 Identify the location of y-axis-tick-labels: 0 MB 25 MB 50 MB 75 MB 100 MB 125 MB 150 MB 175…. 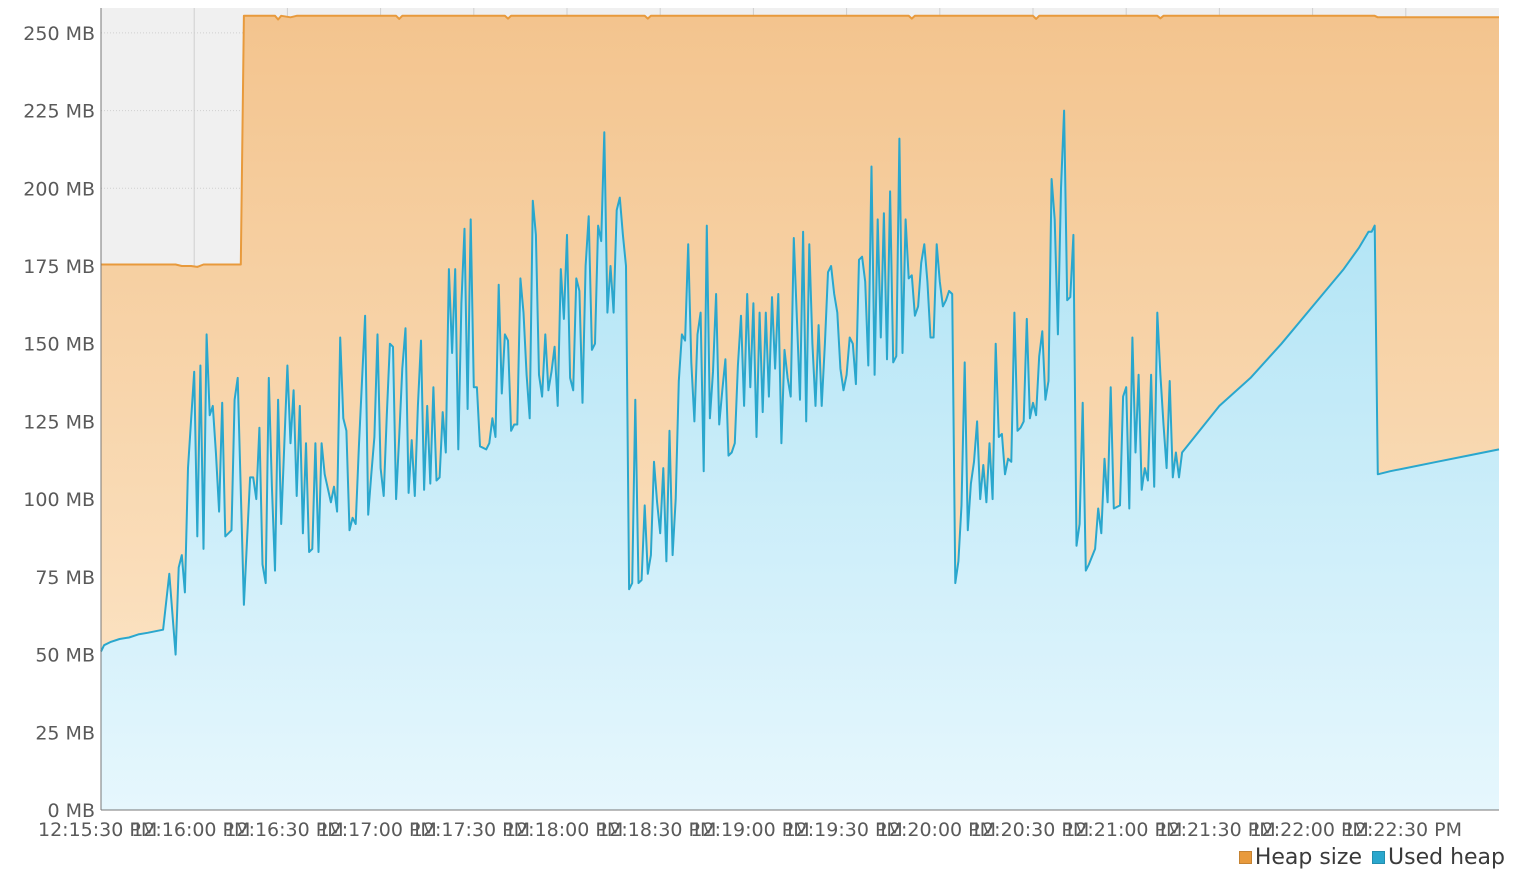
(59, 422).